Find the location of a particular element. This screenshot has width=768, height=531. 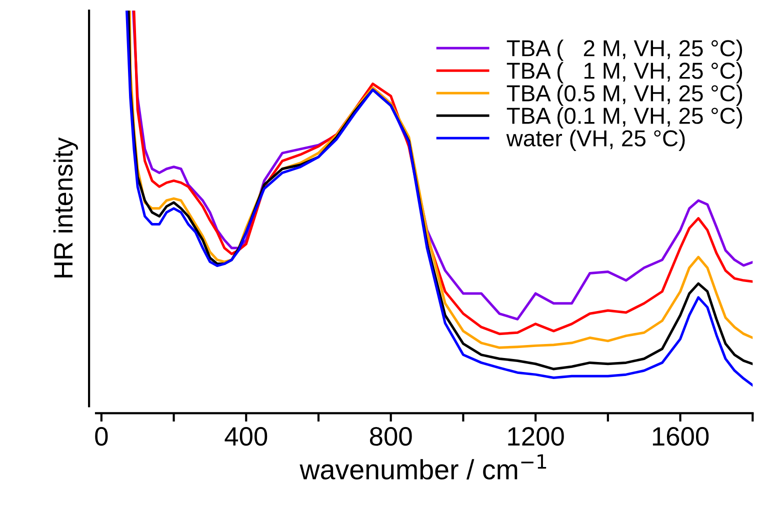

x-tick-label: 0 is located at coordinates (101, 436).